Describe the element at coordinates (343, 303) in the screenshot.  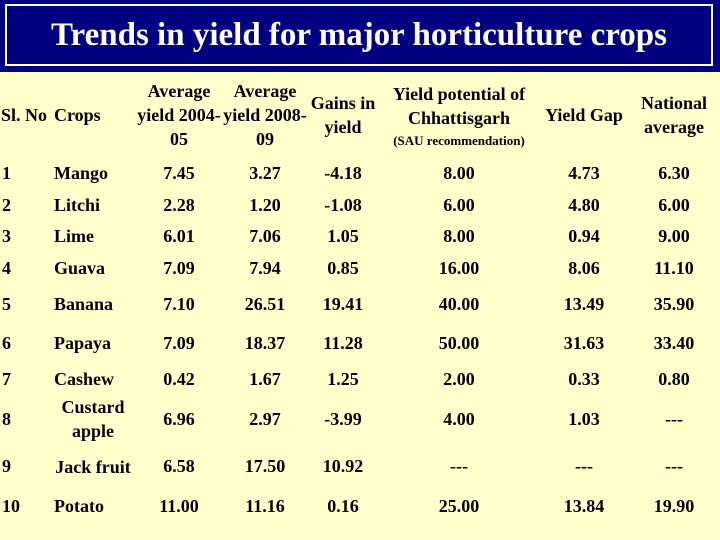
I see `cell-gains: 19.41` at that location.